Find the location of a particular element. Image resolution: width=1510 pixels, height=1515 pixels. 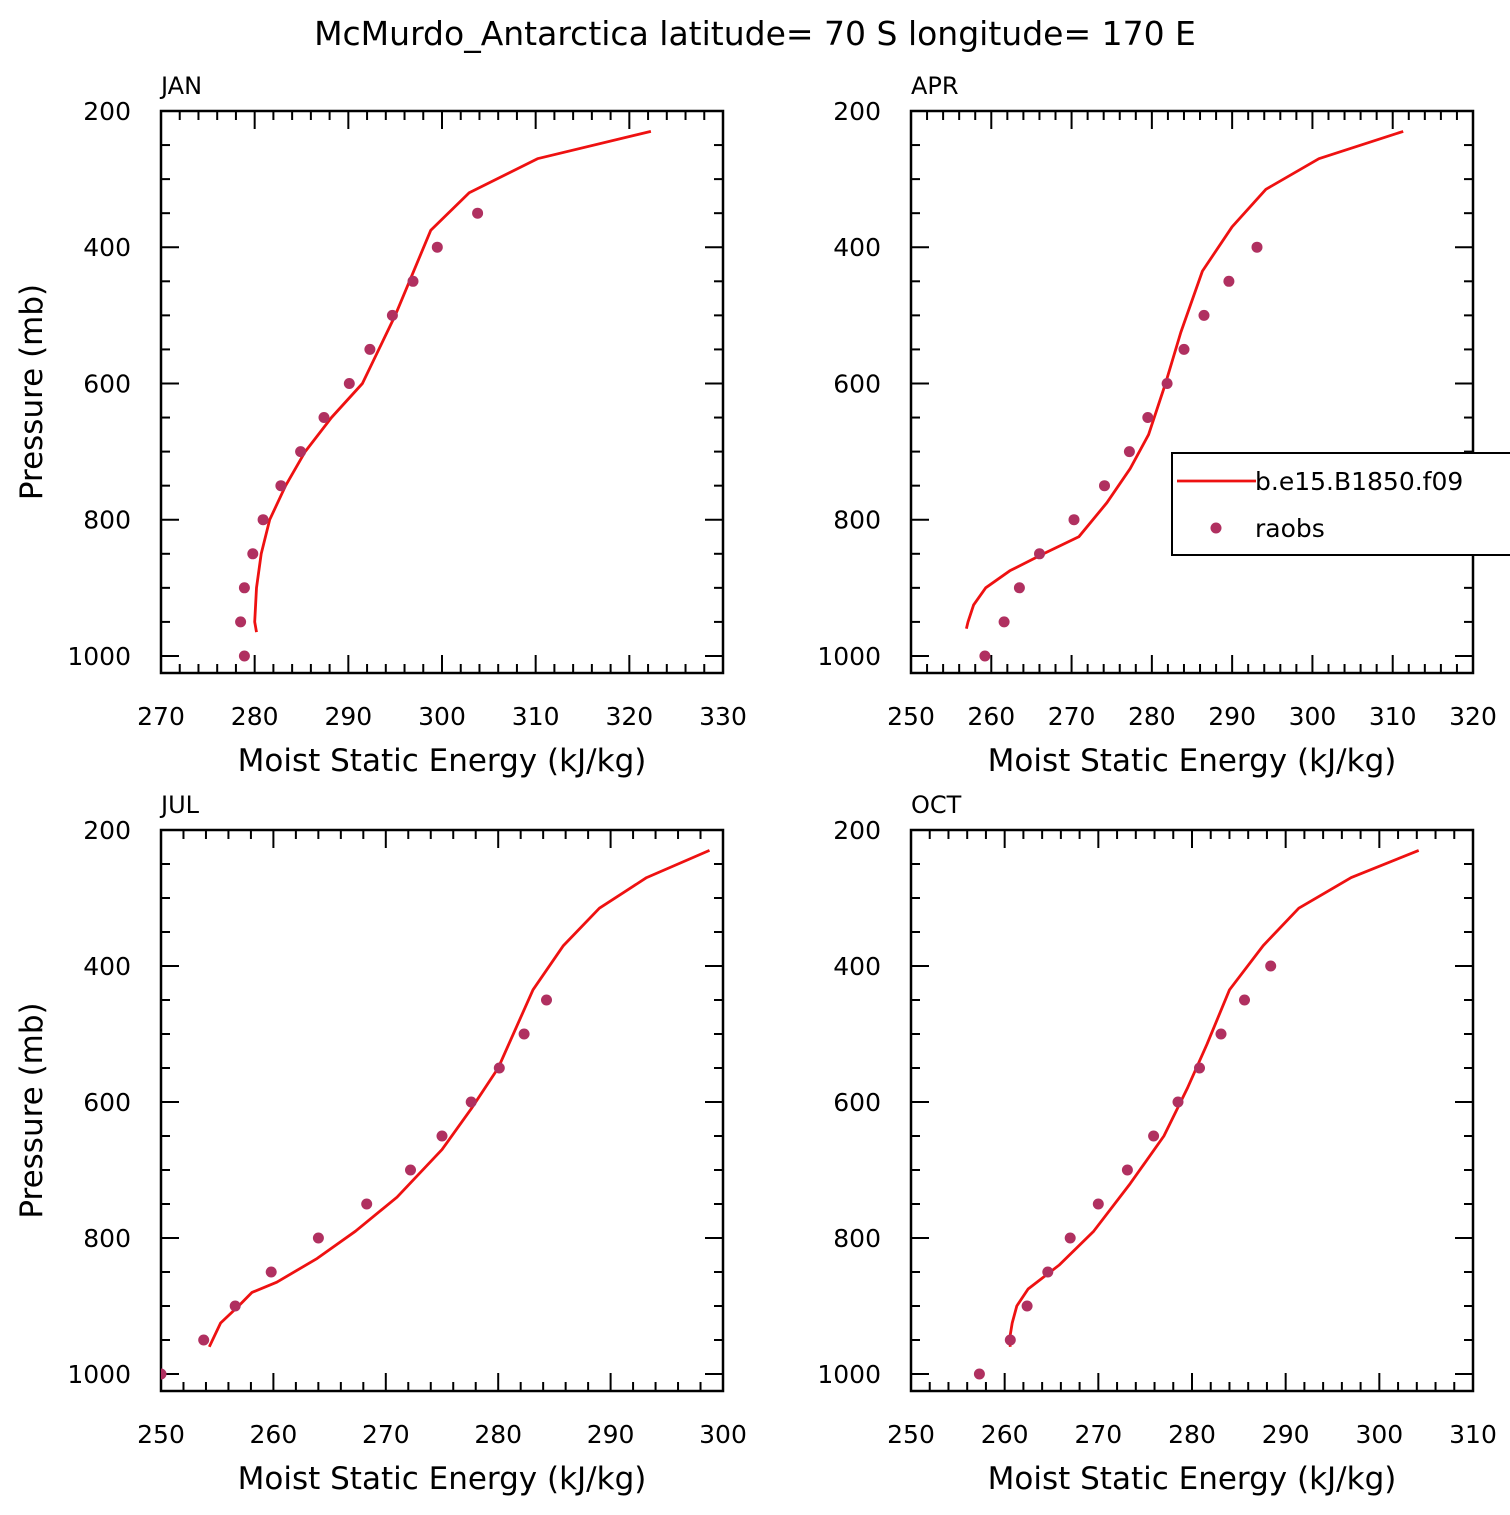

panel-label: APR is located at coordinates (935, 86).